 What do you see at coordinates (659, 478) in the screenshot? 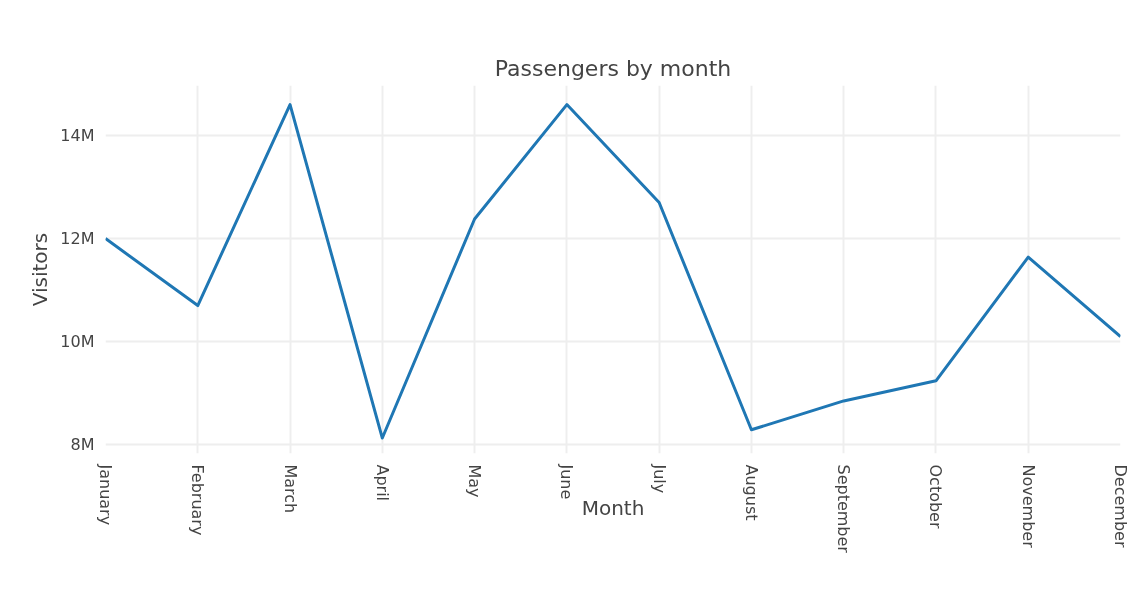
I see `x-tick-label: July` at bounding box center [659, 478].